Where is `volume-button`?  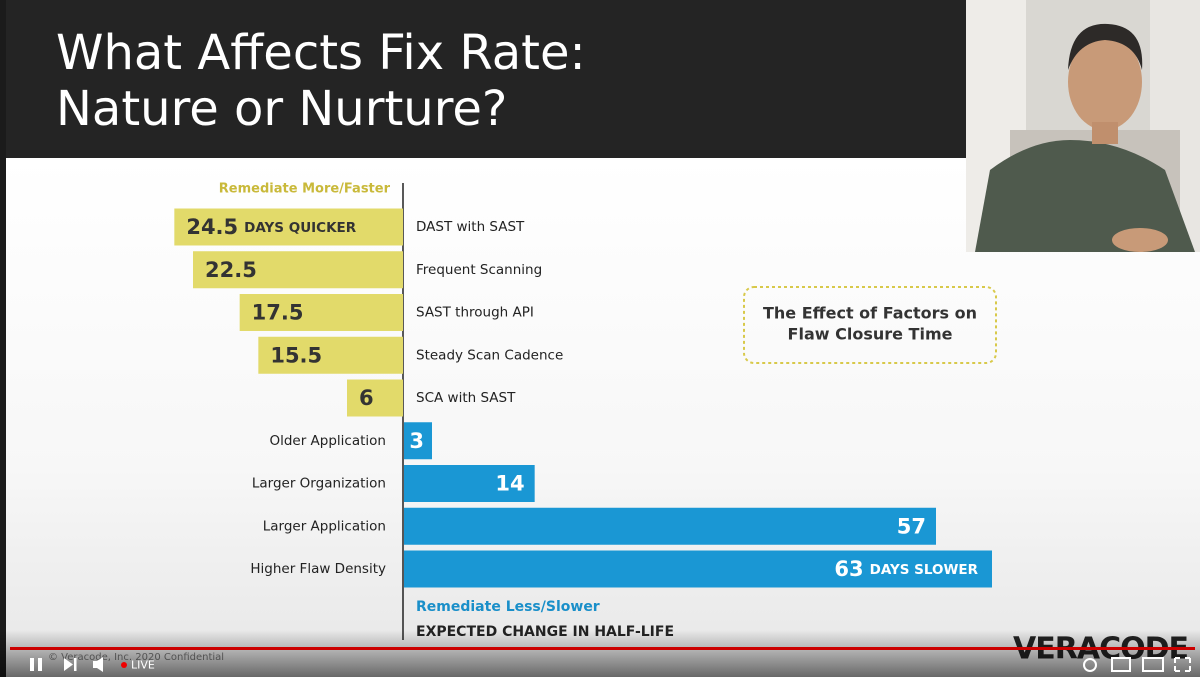 volume-button is located at coordinates (98, 664).